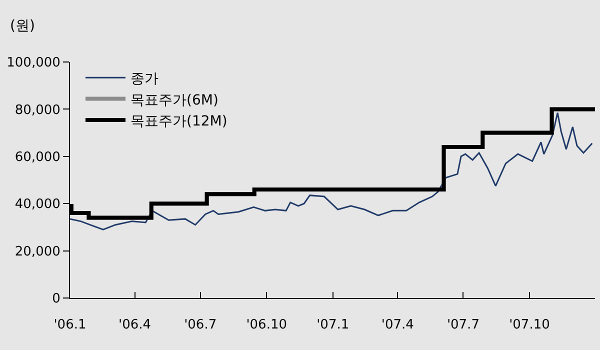 This screenshot has height=350, width=600. Describe the element at coordinates (37, 204) in the screenshot. I see `y-tick-label: 40,000` at that location.